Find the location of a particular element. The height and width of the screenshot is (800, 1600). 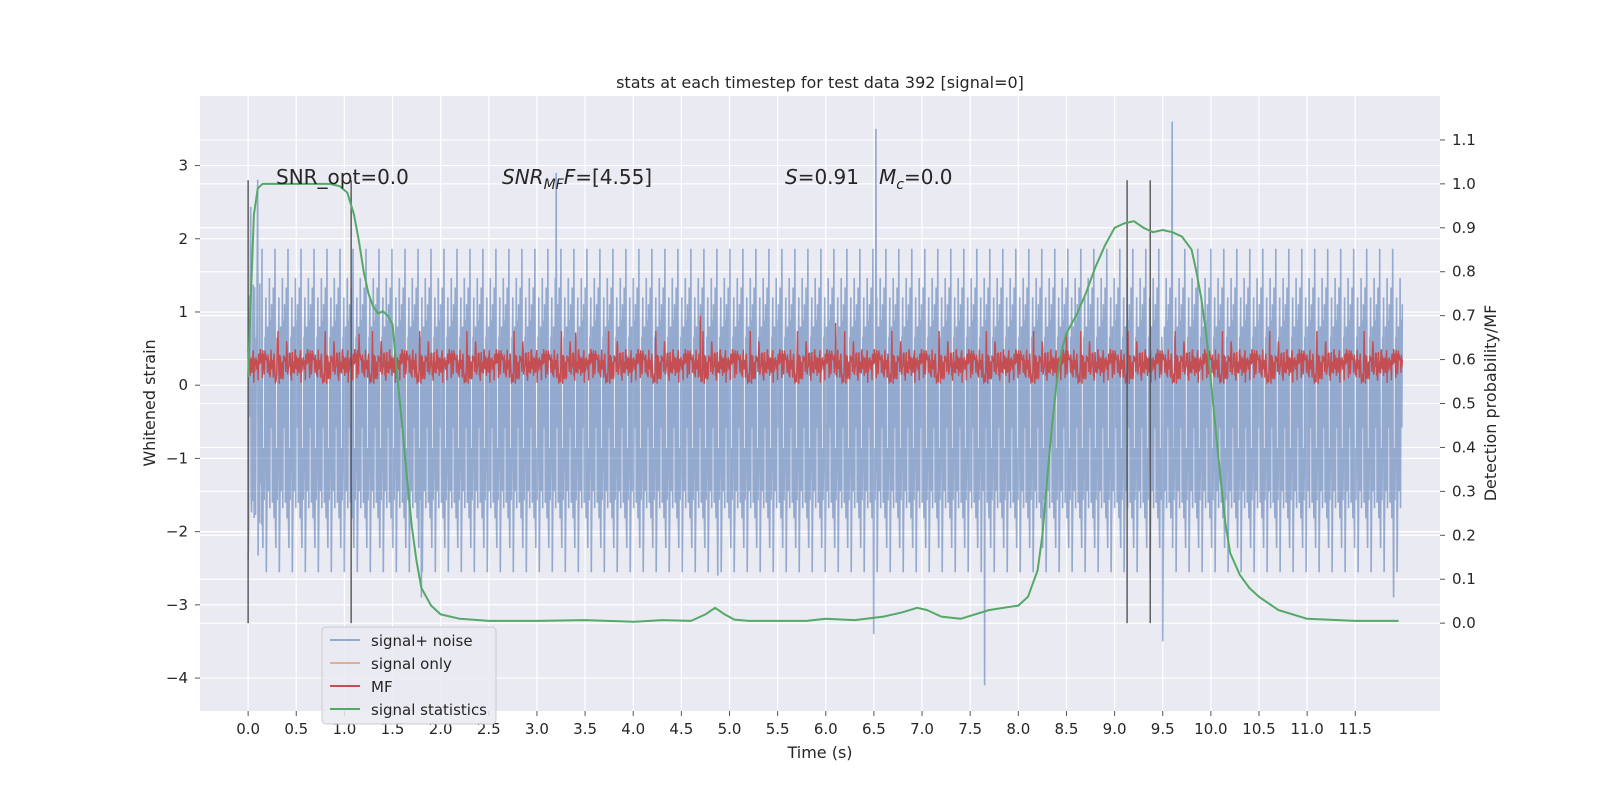

x-tick-label: 8.5 is located at coordinates (1067, 729).